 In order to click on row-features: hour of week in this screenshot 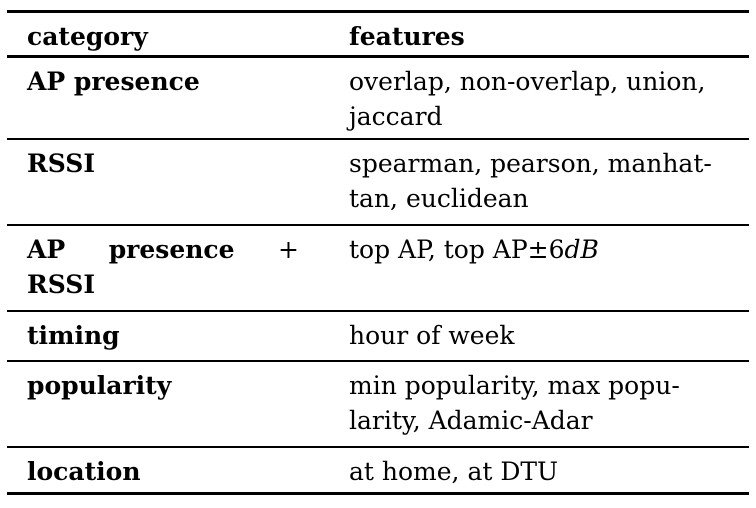, I will do `click(529, 335)`.